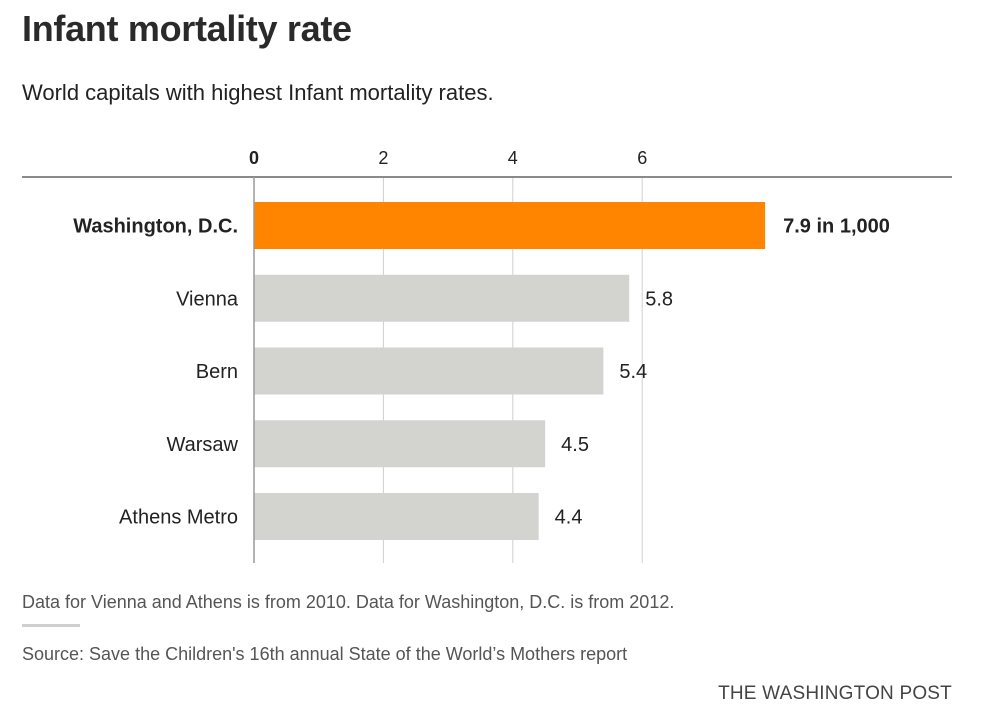 This screenshot has height=726, width=982. What do you see at coordinates (155, 227) in the screenshot?
I see `category-label: Washington, D.C.` at bounding box center [155, 227].